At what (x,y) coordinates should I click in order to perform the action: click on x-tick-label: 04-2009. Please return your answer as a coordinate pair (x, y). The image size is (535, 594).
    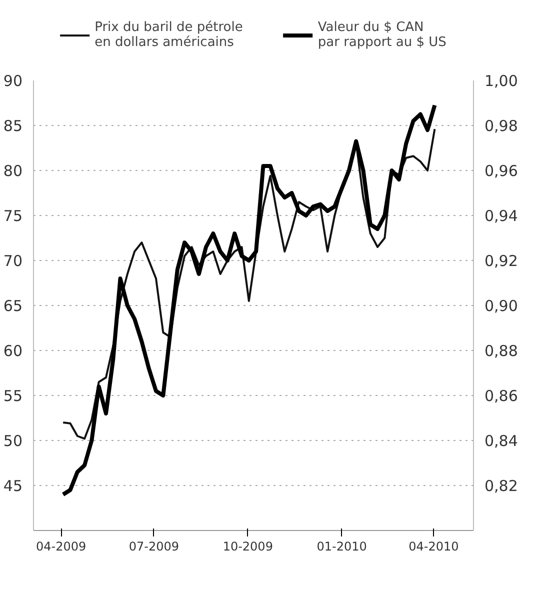
    Looking at the image, I should click on (61, 547).